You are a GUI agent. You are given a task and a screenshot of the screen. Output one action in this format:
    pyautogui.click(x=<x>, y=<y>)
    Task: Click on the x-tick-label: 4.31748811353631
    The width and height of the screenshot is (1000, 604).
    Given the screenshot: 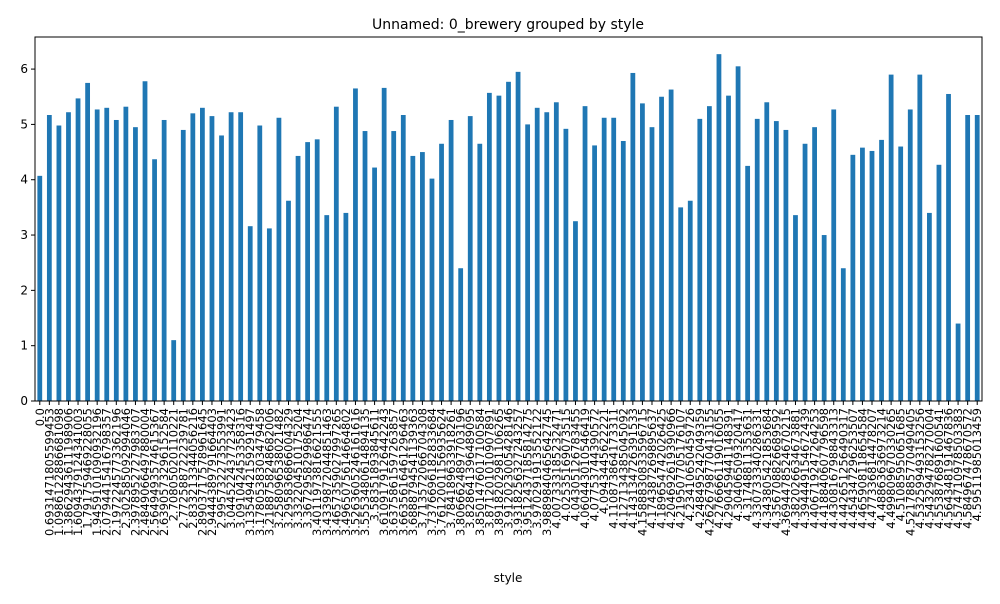 What is the action you would take?
    pyautogui.click(x=748, y=464)
    